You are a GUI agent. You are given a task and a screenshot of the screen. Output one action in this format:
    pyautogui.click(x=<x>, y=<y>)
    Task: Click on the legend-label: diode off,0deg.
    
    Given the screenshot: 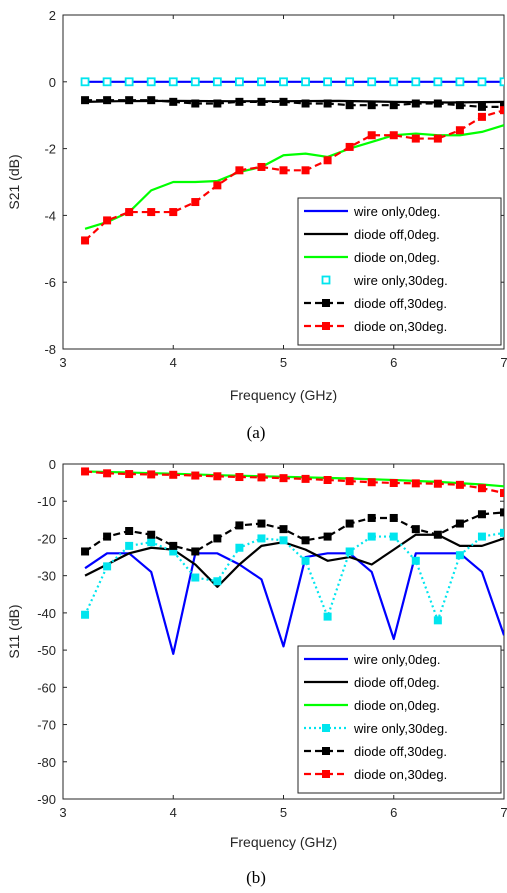 What is the action you would take?
    pyautogui.click(x=397, y=234)
    